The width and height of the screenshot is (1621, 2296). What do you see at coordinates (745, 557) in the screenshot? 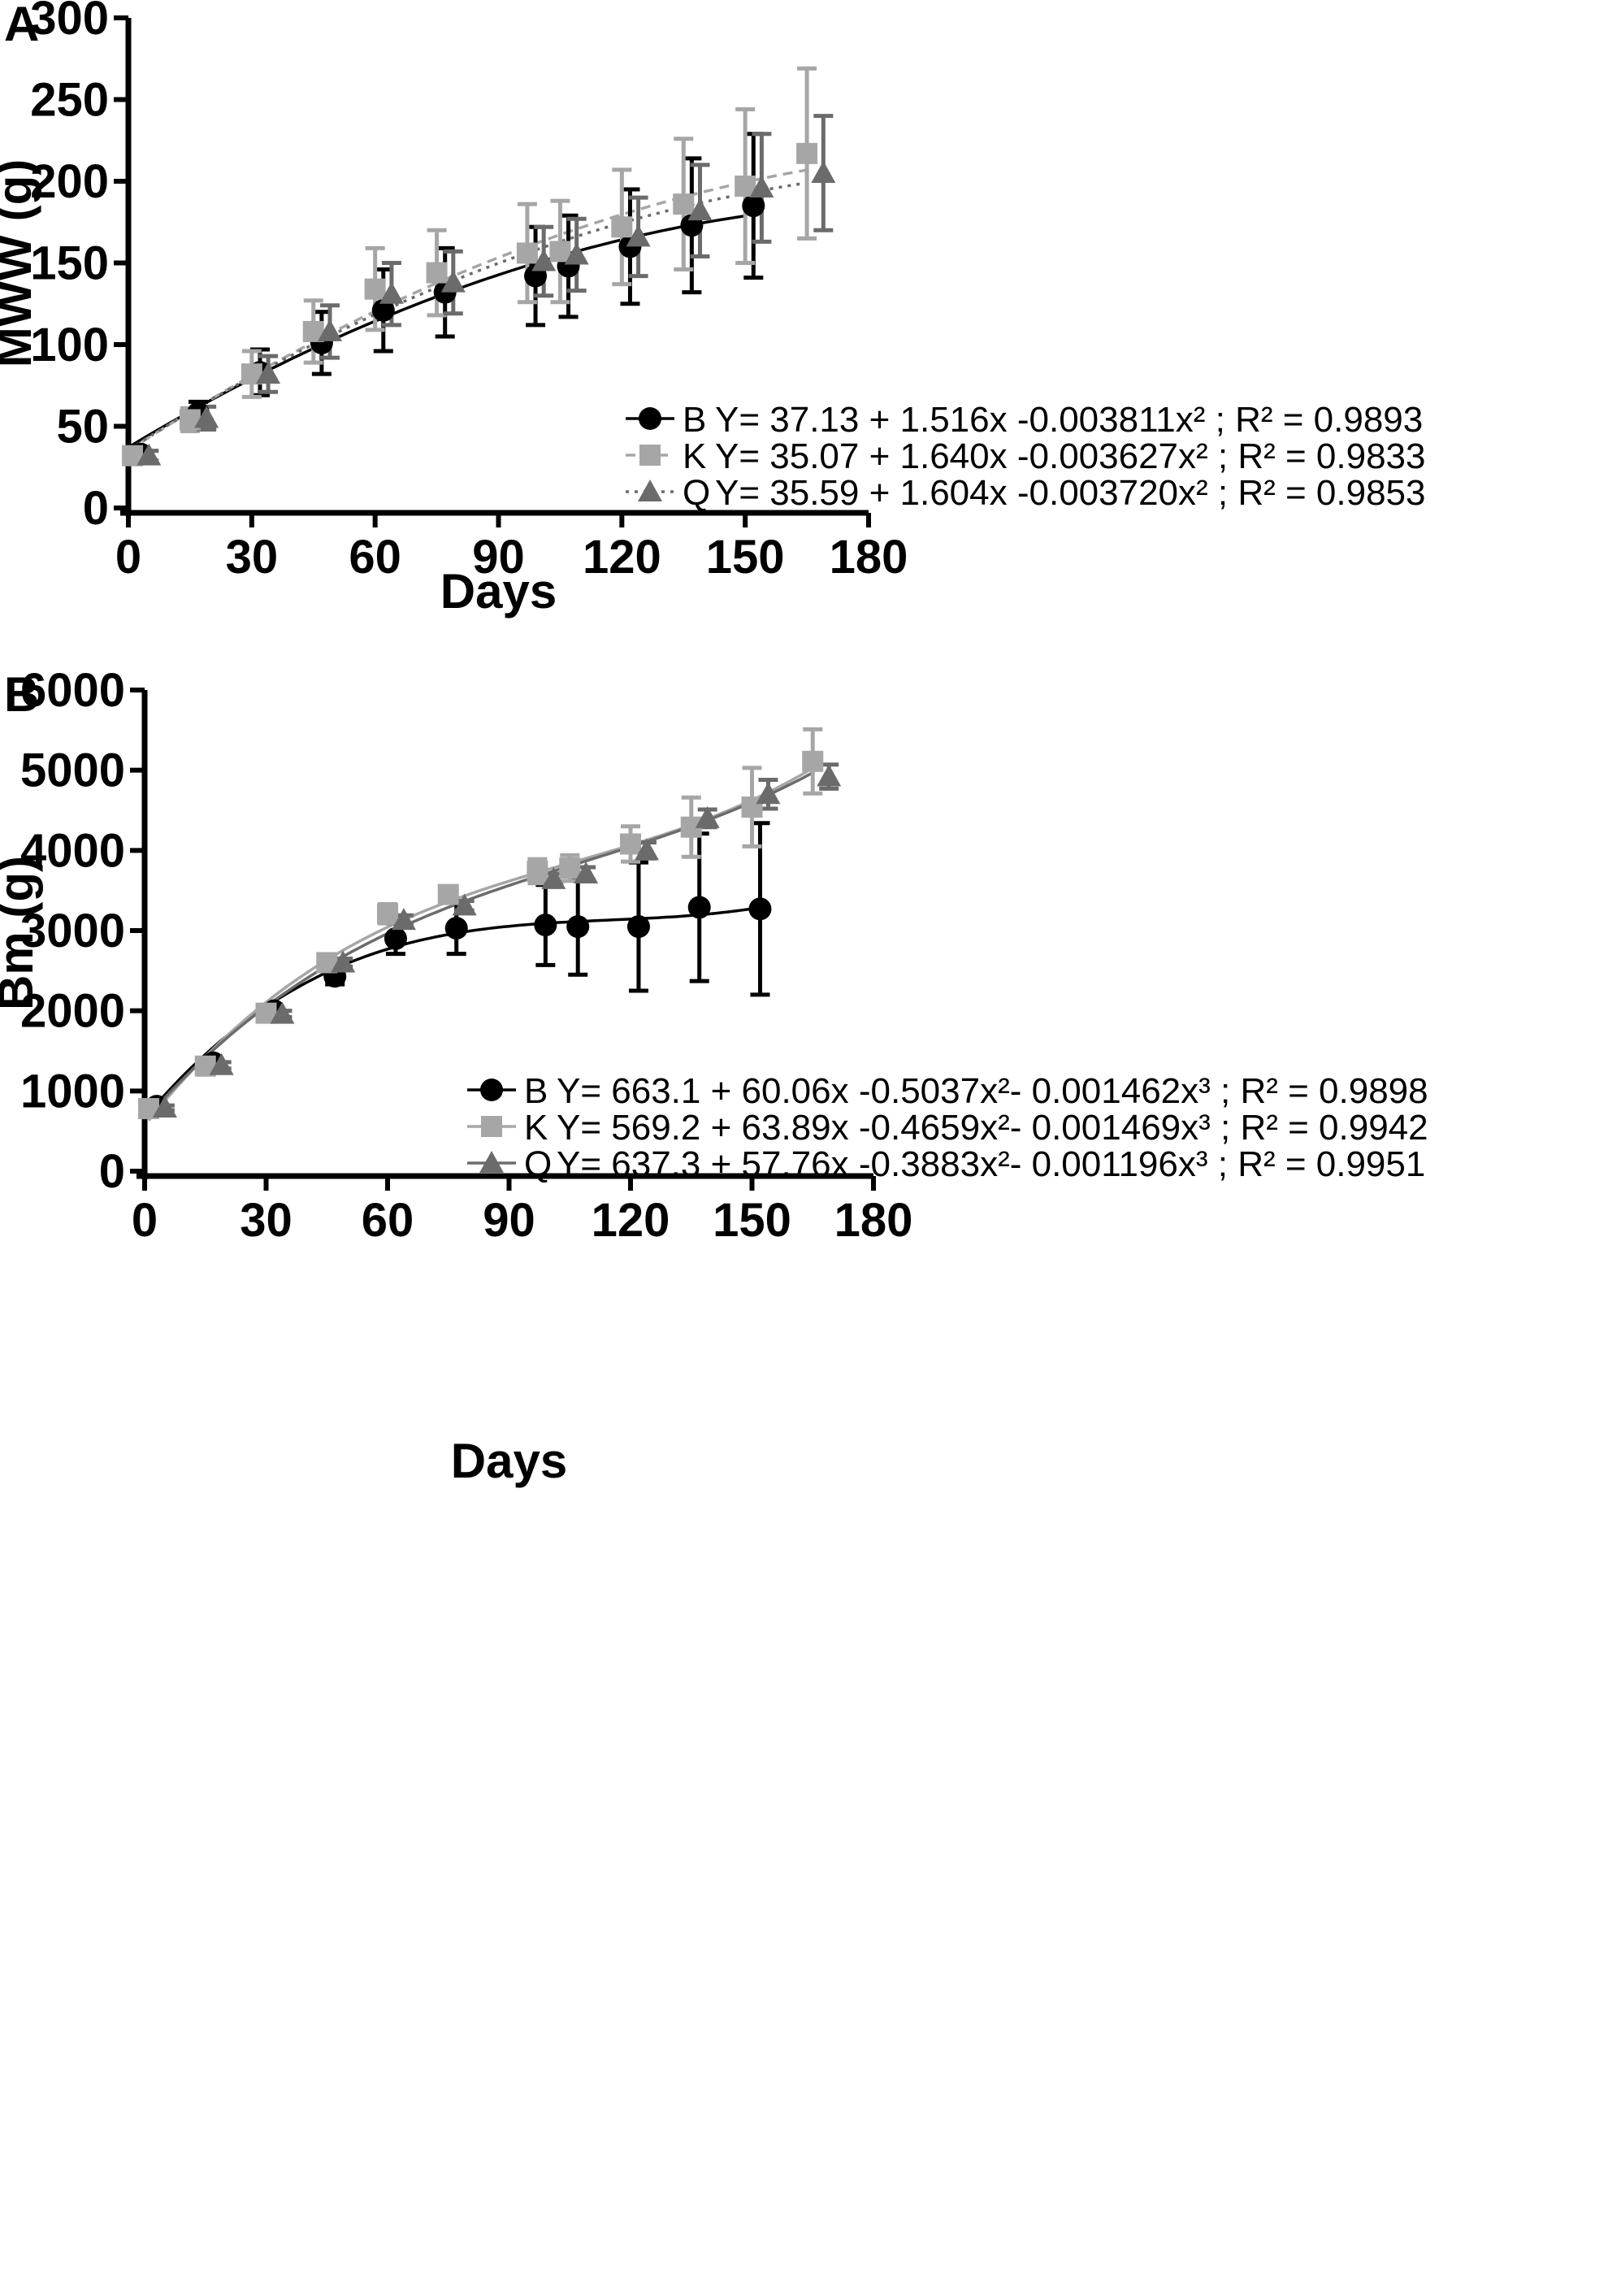
I see `panel-a-x-tick-label: 150` at bounding box center [745, 557].